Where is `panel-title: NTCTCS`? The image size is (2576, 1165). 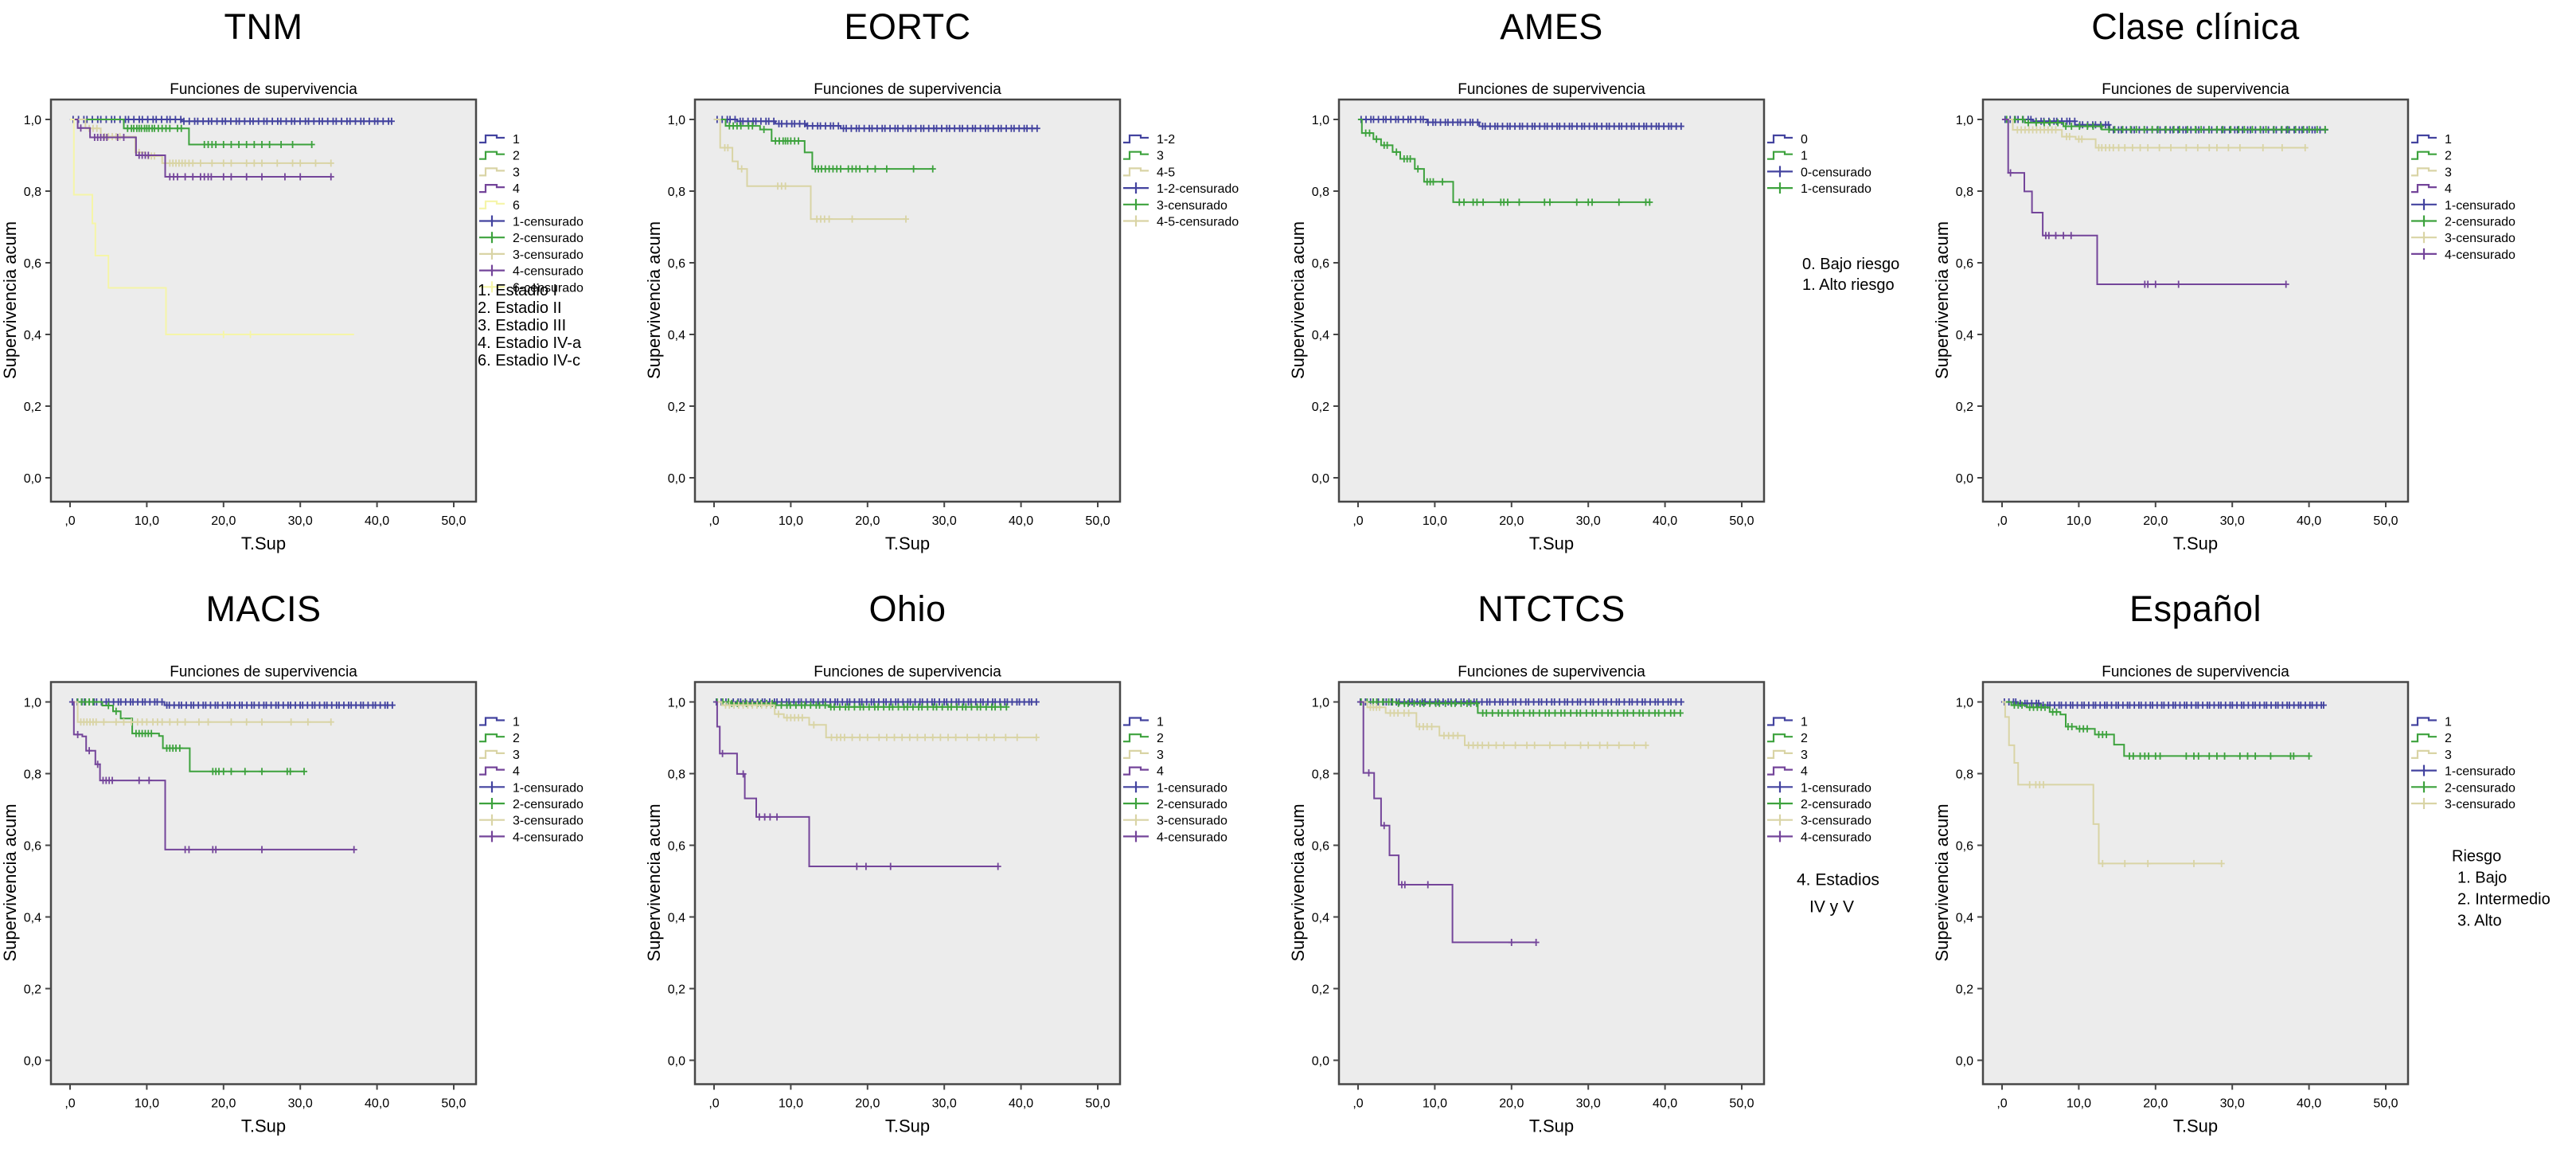
panel-title: NTCTCS is located at coordinates (1551, 608).